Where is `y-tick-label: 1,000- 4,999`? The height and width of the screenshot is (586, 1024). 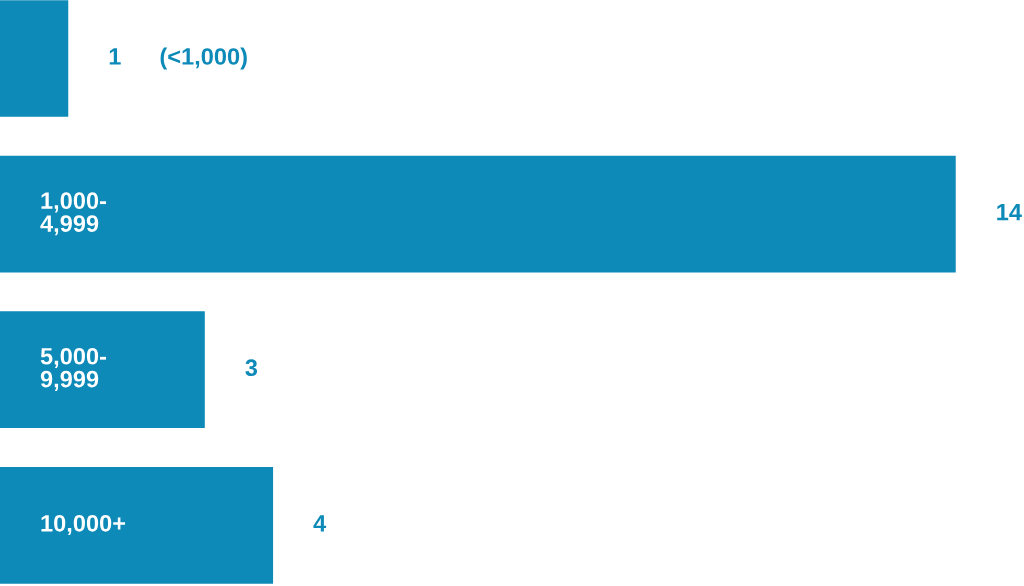 y-tick-label: 1,000- 4,999 is located at coordinates (73, 214).